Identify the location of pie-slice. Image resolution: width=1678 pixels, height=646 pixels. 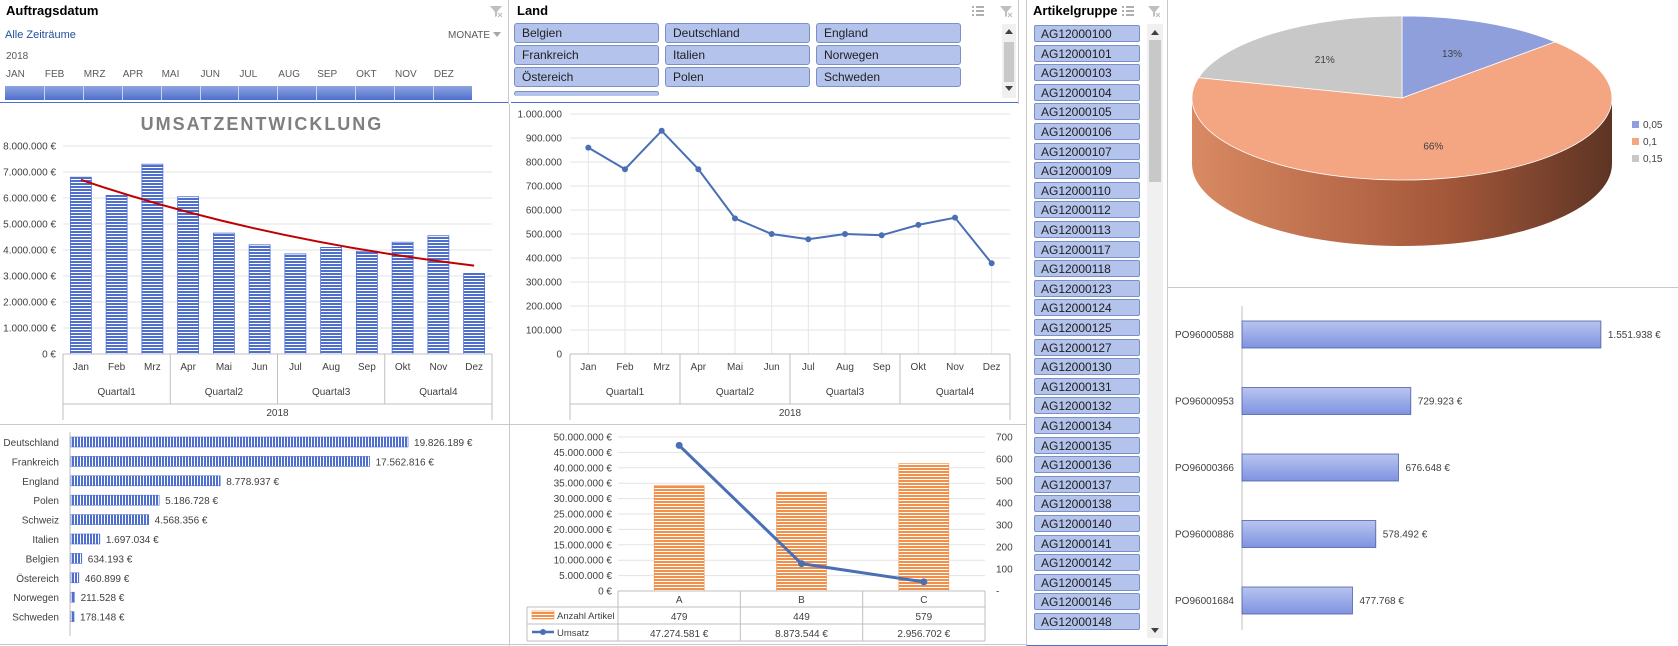
(1300, 57).